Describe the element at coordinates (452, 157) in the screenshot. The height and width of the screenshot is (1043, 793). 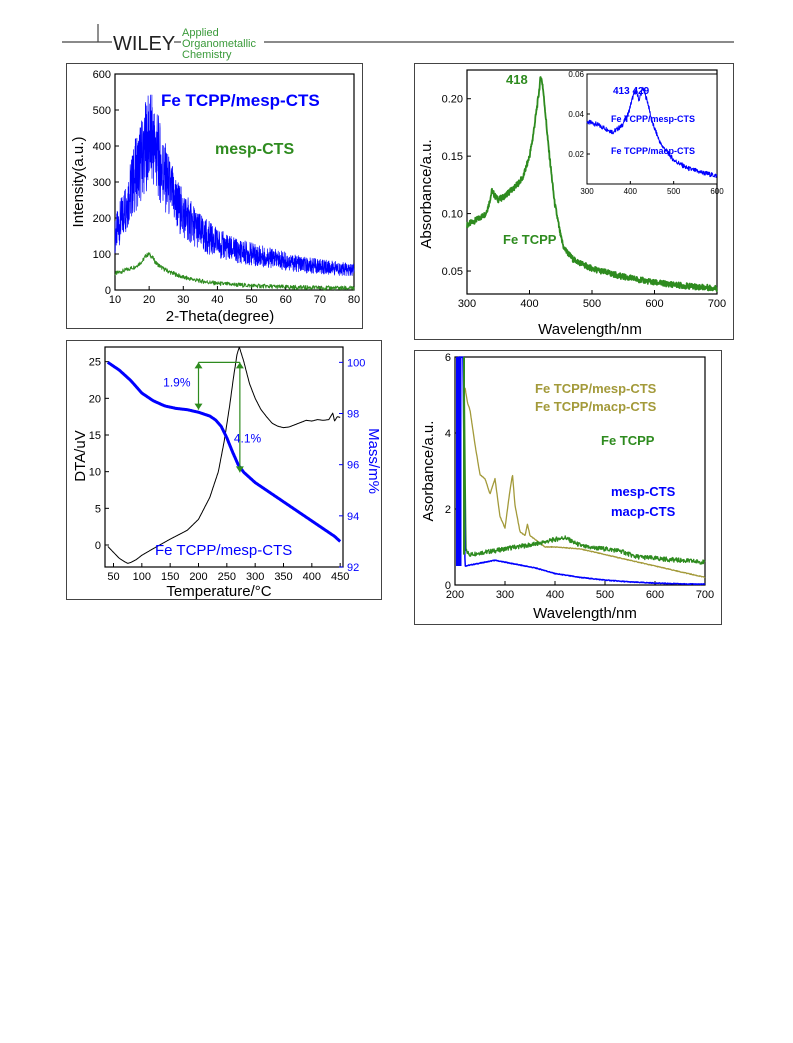
I see `uvvis-y-tick-label: 0.15` at that location.